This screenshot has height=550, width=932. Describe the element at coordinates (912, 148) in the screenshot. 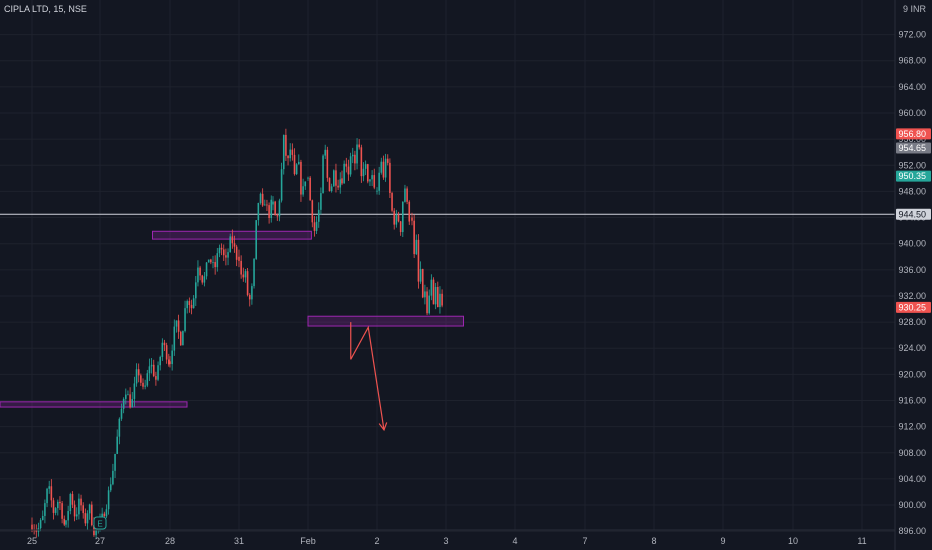

I see `price-tag-label: 954.65` at that location.